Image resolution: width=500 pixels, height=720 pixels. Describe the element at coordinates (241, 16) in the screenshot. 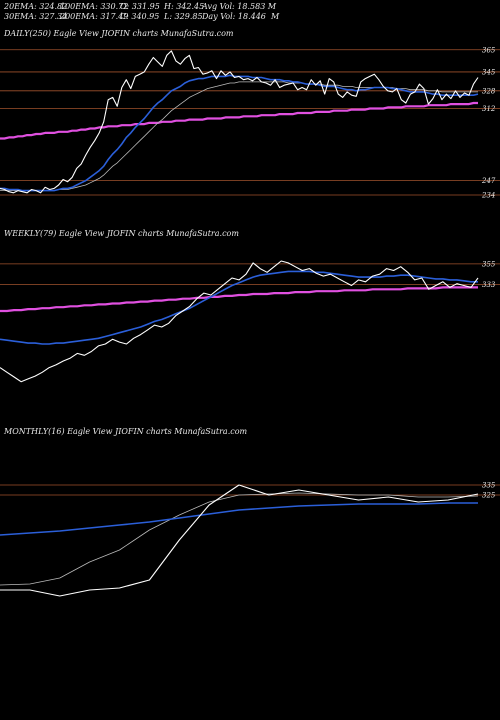

I see `stat-day-vol: Day Vol: 18.446 M` at that location.